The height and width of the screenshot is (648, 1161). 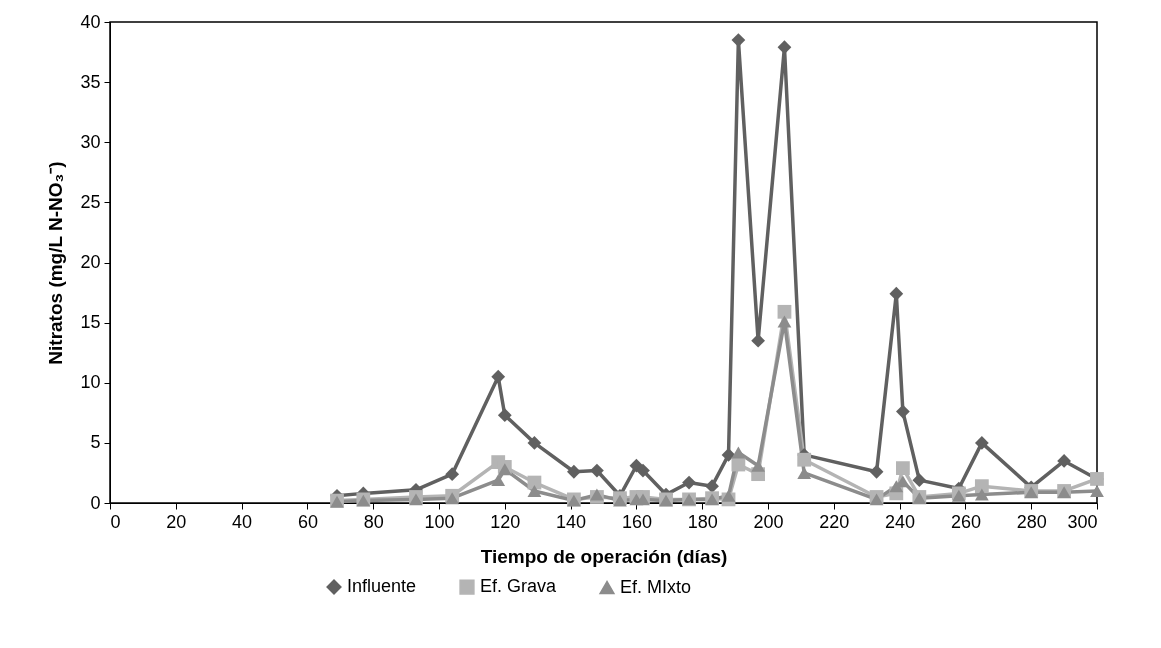 I want to click on y-tick-label: 20, so click(x=90, y=262).